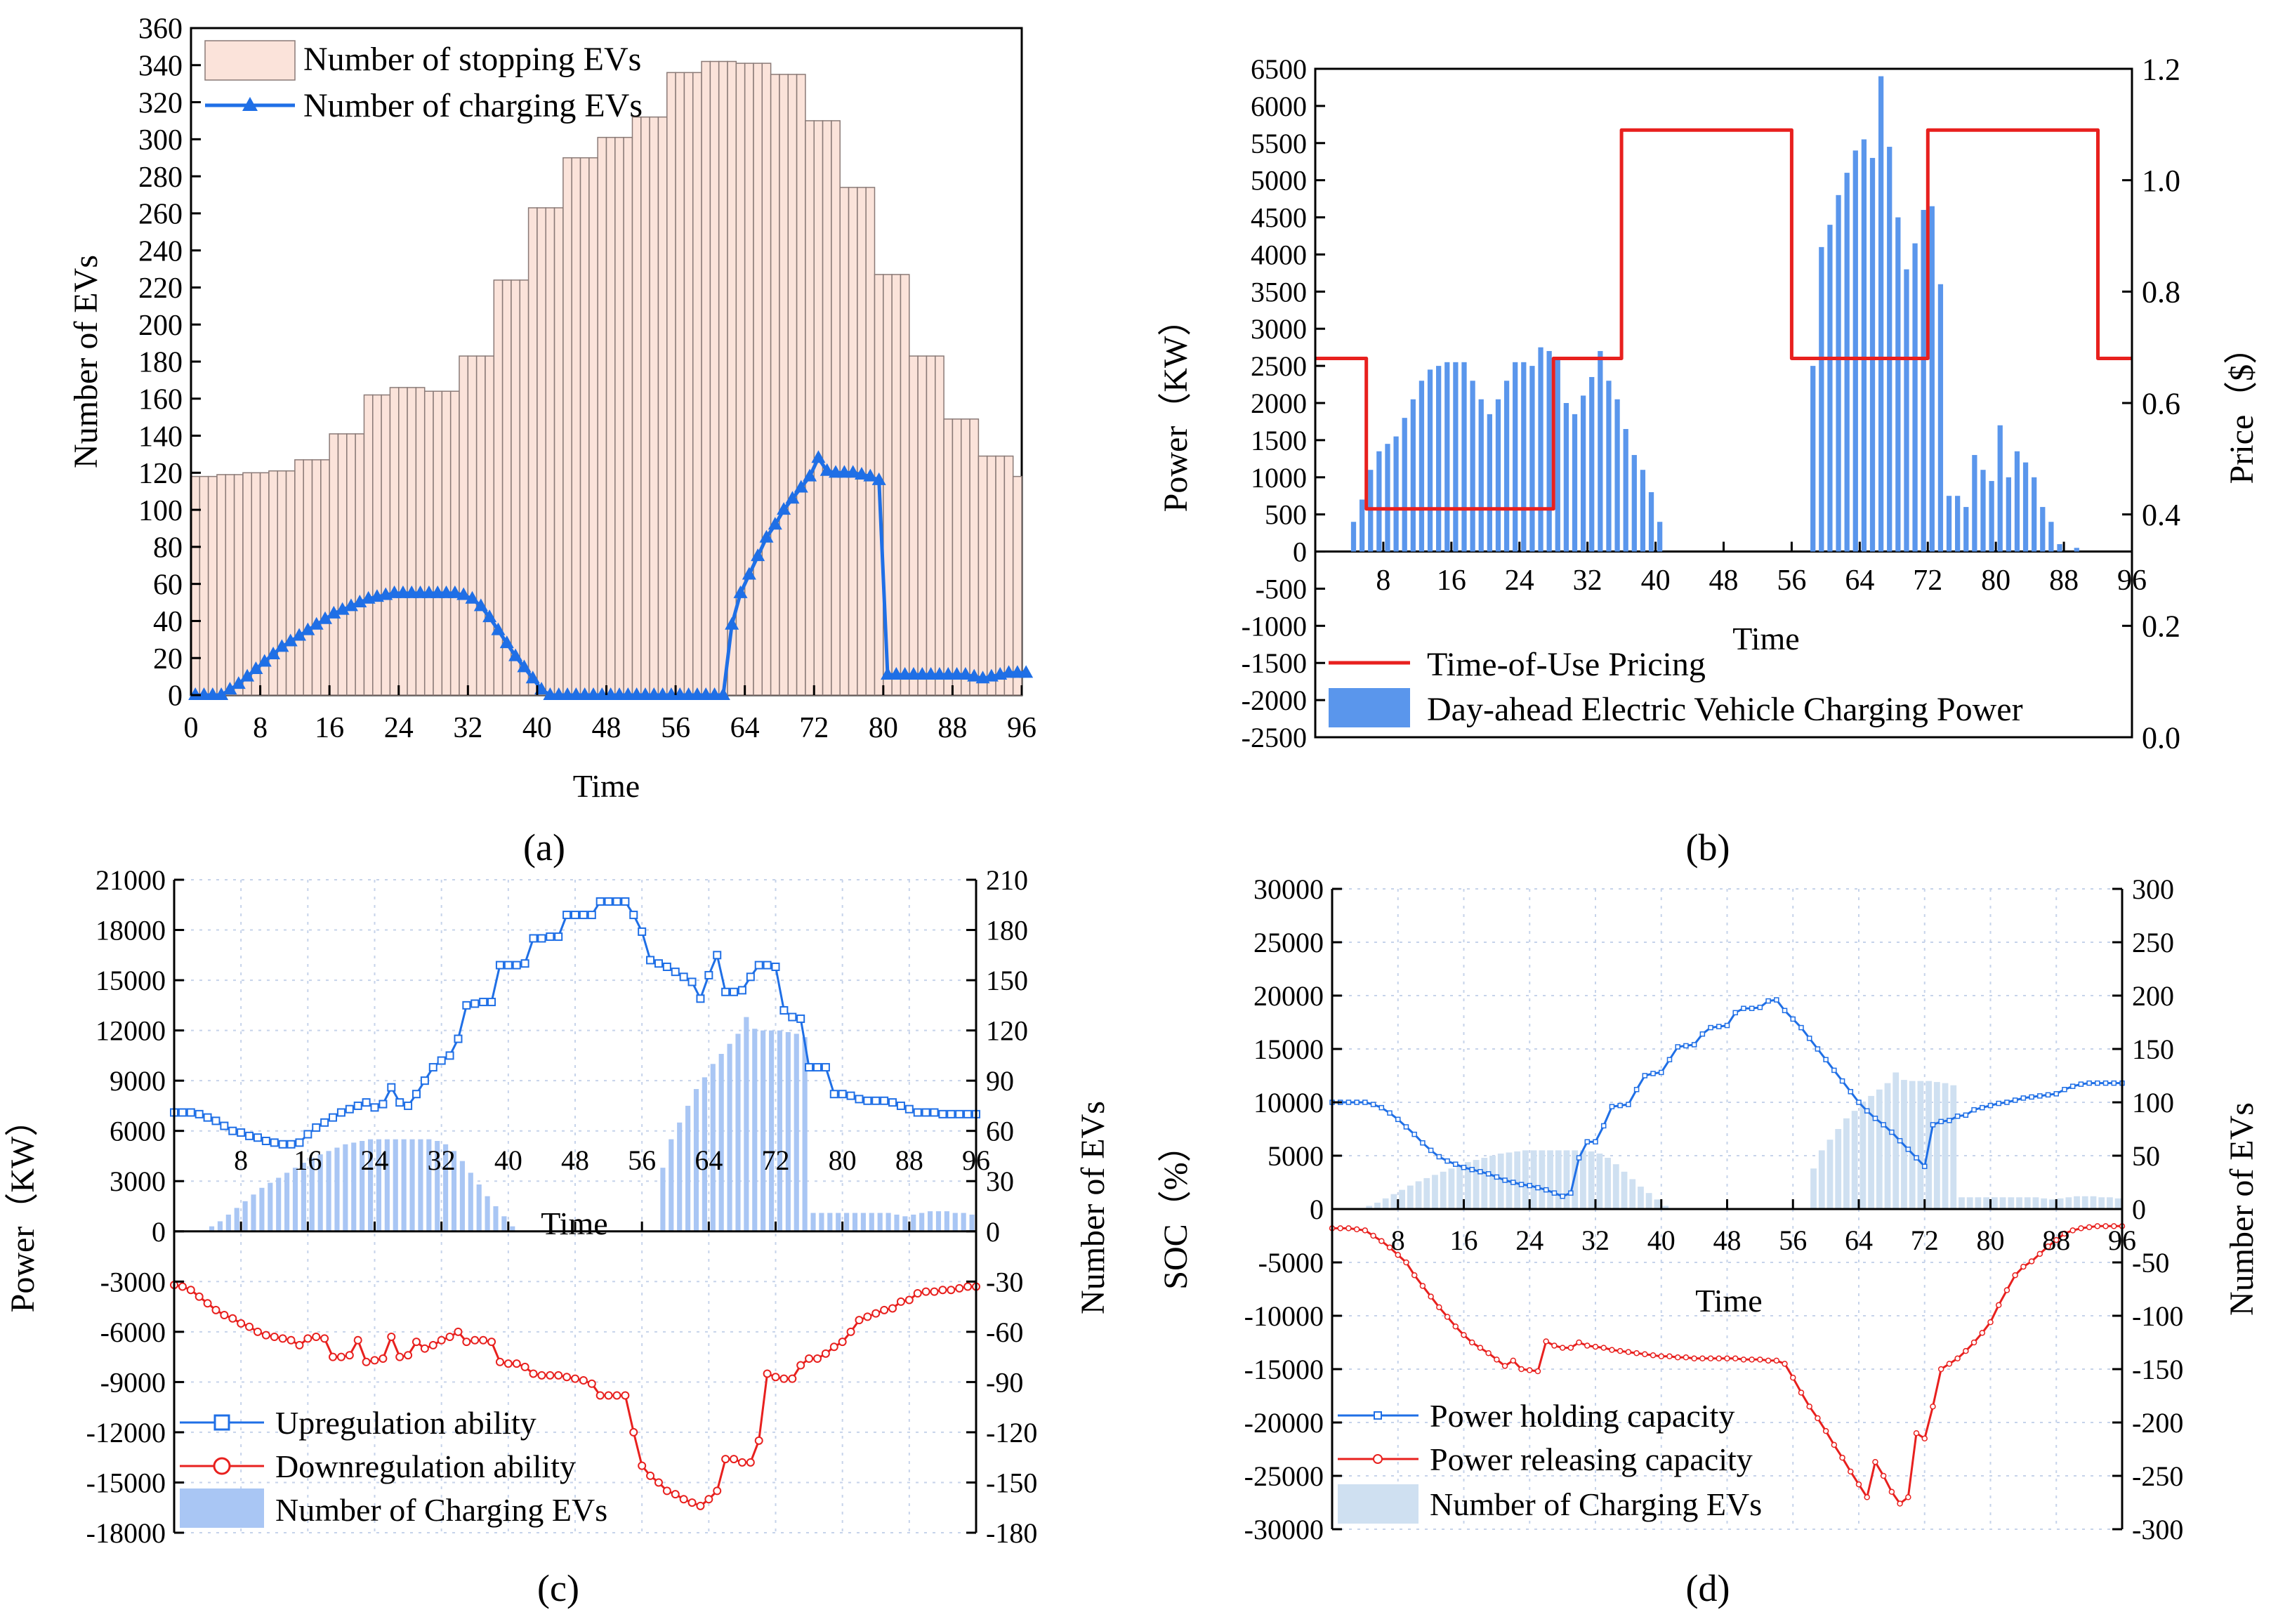 The image size is (2271, 1624). I want to click on x-axis-tick-label: 72, so click(776, 1160).